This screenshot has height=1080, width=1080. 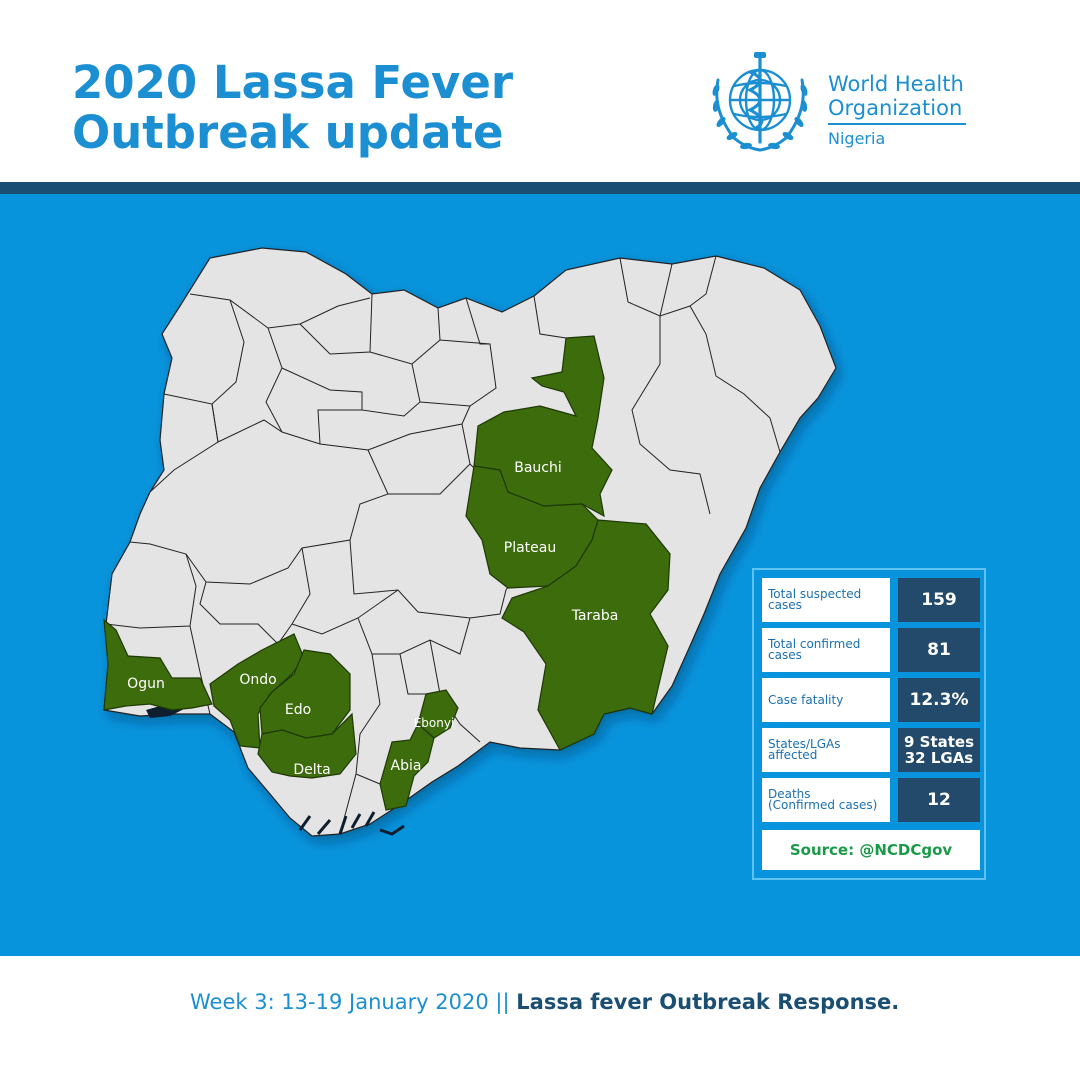 I want to click on stat-label: Total suspected cases, so click(x=826, y=600).